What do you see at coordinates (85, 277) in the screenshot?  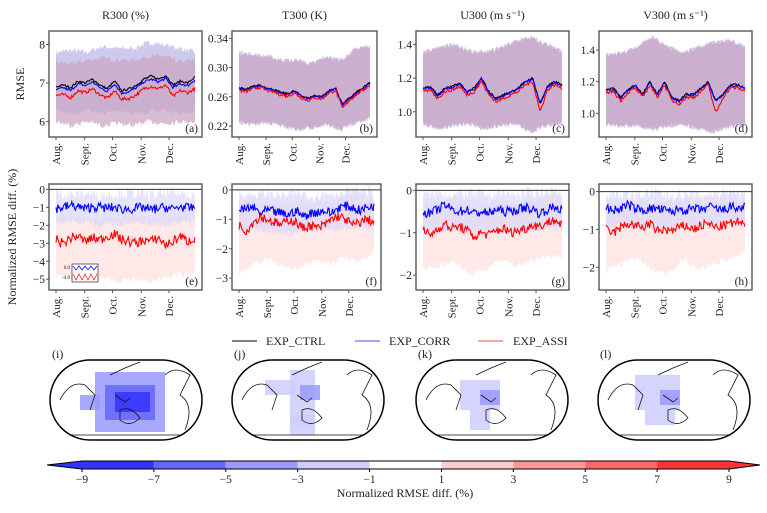 I see `inset-series-assi` at bounding box center [85, 277].